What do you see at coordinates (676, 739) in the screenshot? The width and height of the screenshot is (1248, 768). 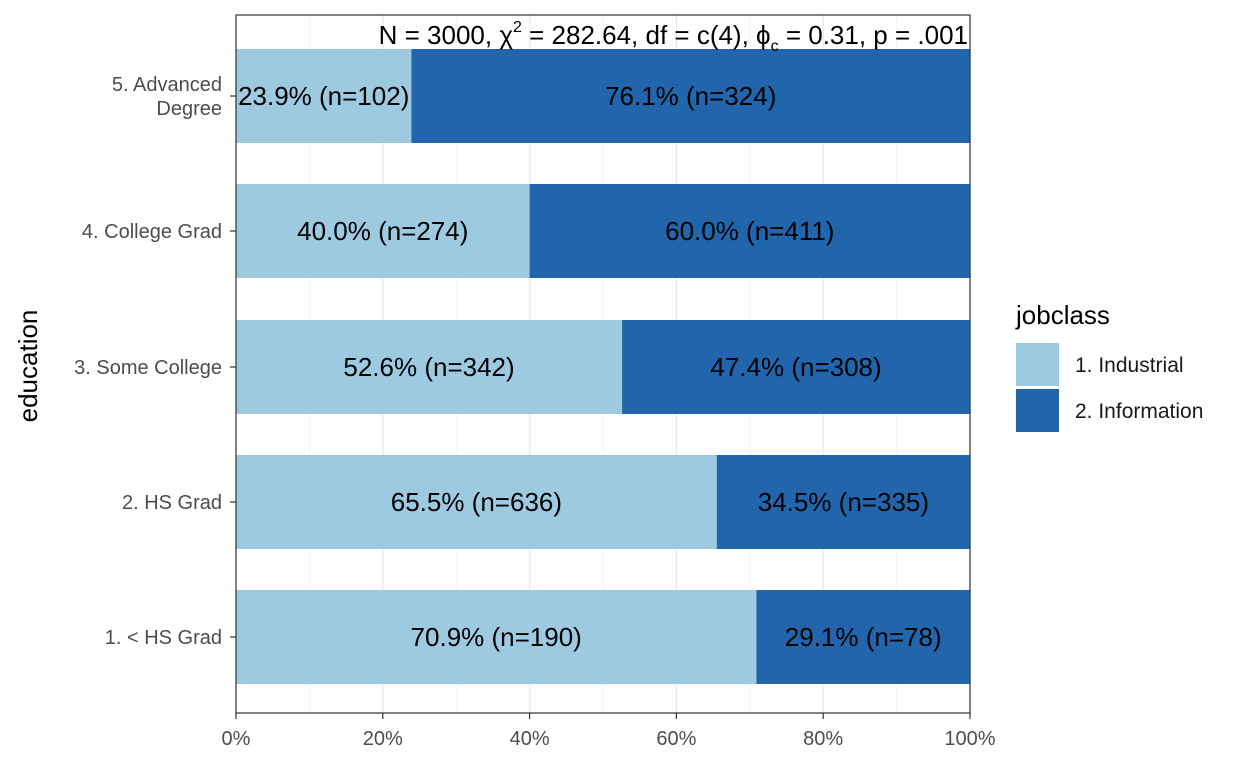 I see `x-tick-label: 60%` at bounding box center [676, 739].